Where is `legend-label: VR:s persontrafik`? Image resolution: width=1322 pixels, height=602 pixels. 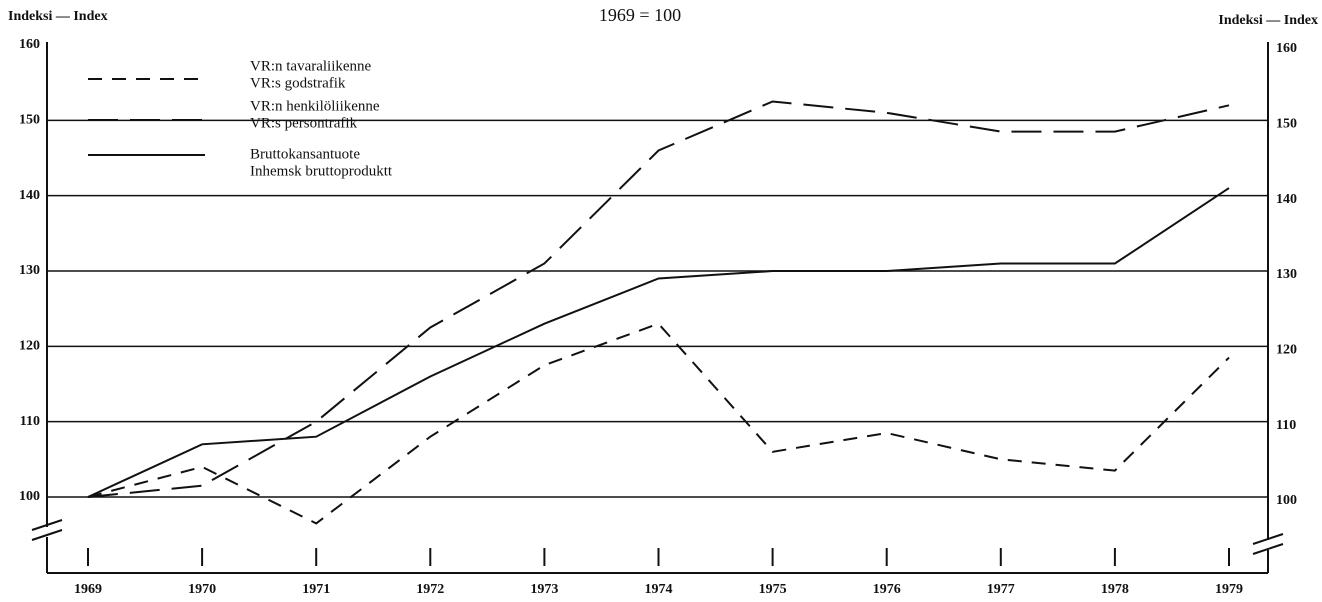
legend-label: VR:s persontrafik is located at coordinates (304, 123).